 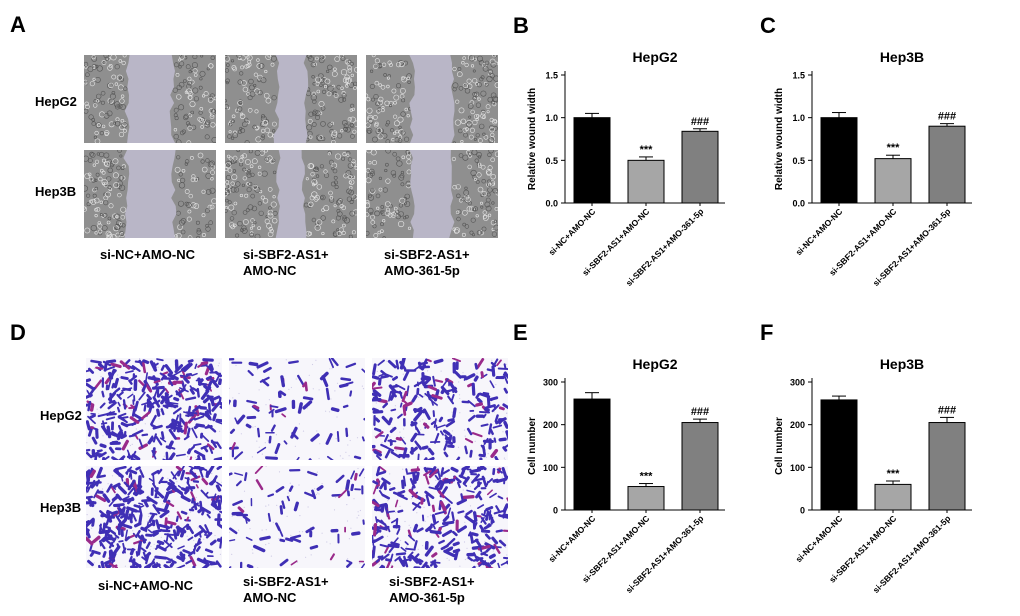 I want to click on x-tick-label: si-NC+AMO-NC, so click(x=818, y=231).